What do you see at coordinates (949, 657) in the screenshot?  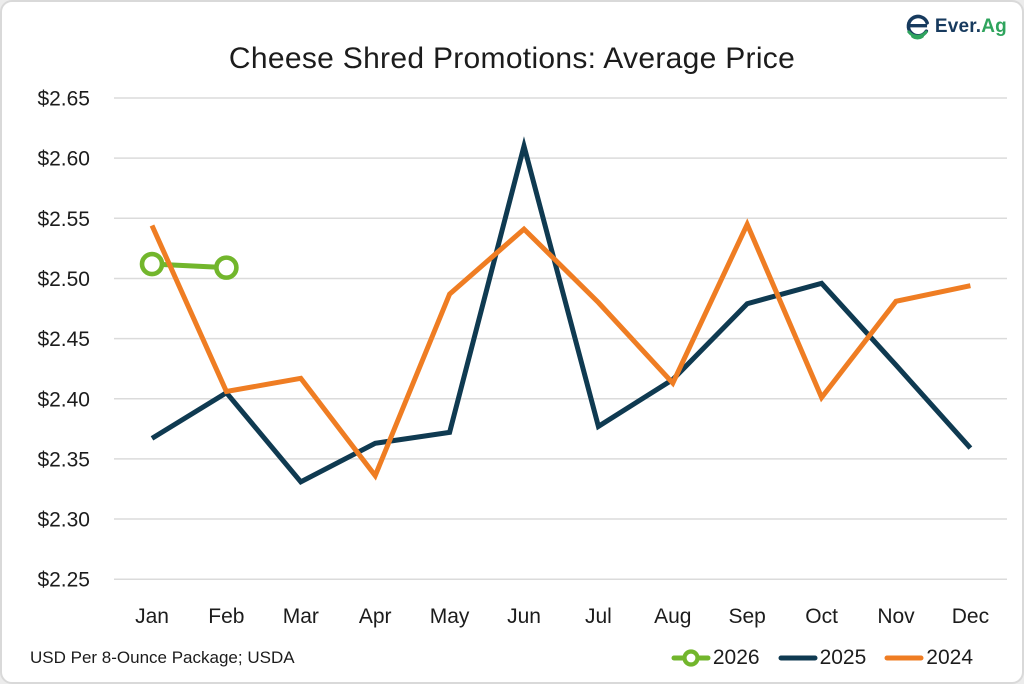 I see `legend-label-2024: 2024` at bounding box center [949, 657].